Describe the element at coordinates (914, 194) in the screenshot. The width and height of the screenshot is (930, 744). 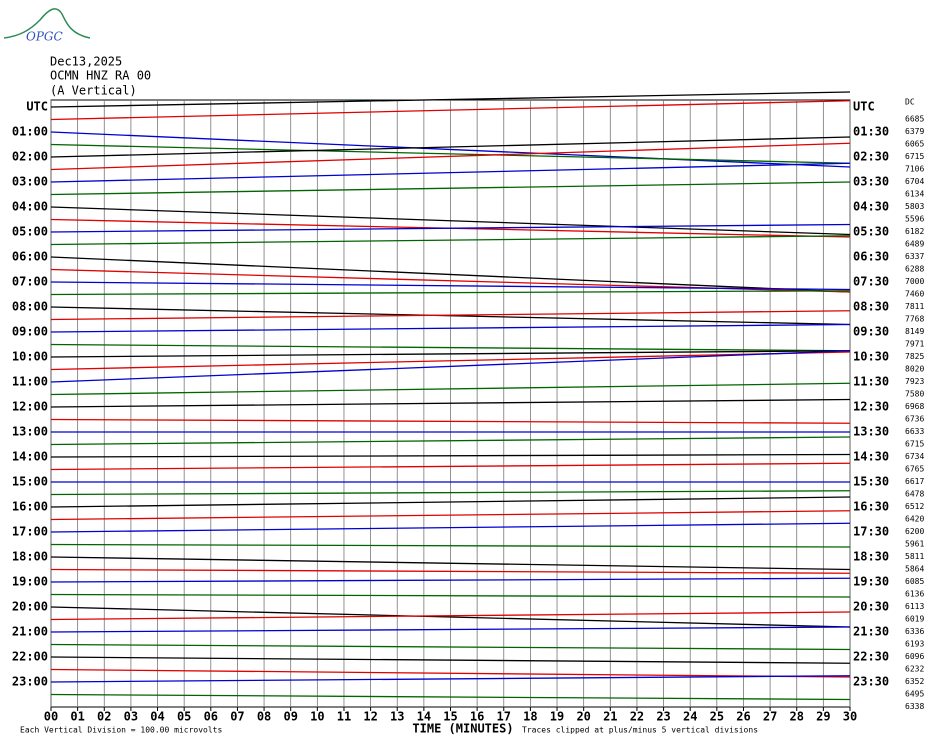
I see `dc-value: 6134` at that location.